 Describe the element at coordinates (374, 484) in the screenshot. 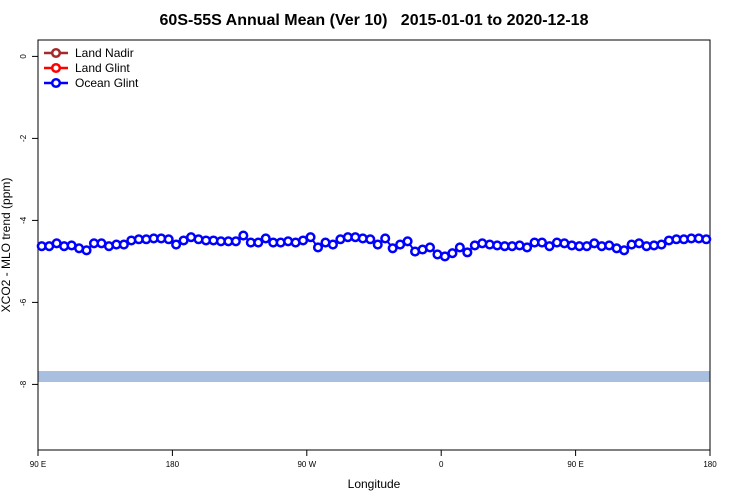

I see `x-axis-label: Longitude` at that location.